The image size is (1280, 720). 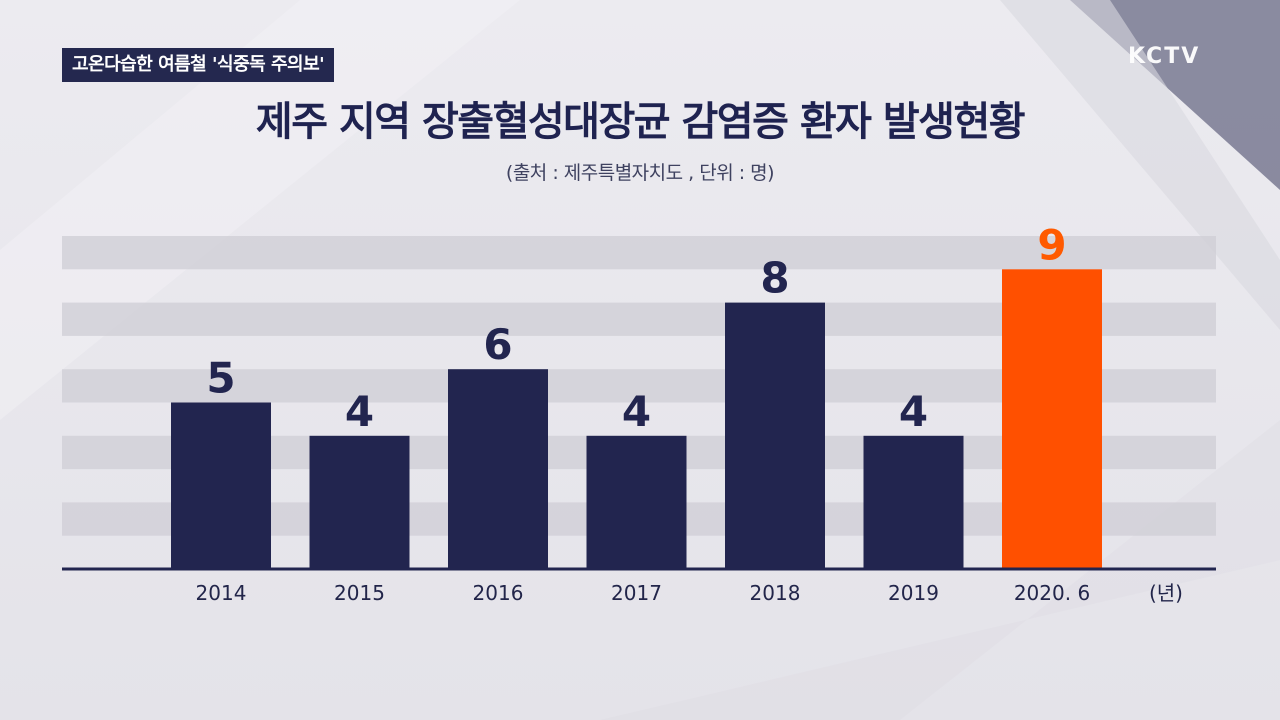 I want to click on x-tick-label: 2015, so click(x=359, y=593).